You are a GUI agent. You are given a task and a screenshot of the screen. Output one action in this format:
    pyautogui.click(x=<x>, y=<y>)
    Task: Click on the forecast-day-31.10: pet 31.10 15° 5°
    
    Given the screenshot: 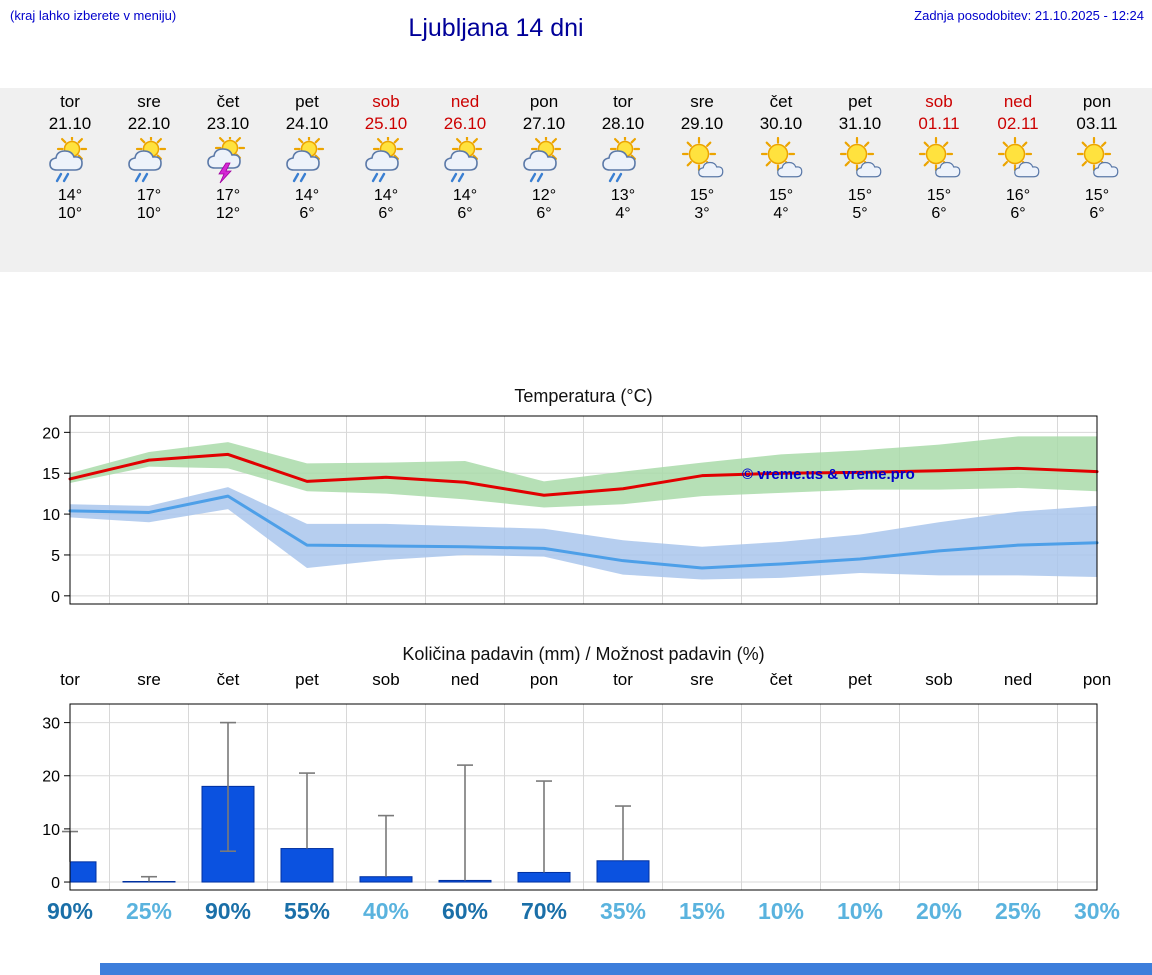 What is the action you would take?
    pyautogui.click(x=860, y=155)
    